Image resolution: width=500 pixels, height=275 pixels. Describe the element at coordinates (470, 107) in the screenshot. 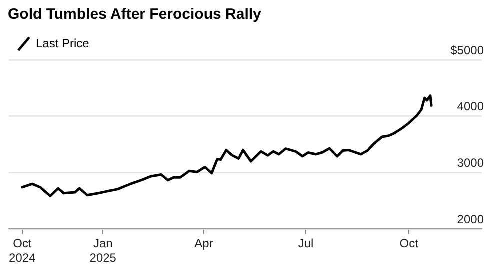

I see `y-tick-label: 4000` at that location.